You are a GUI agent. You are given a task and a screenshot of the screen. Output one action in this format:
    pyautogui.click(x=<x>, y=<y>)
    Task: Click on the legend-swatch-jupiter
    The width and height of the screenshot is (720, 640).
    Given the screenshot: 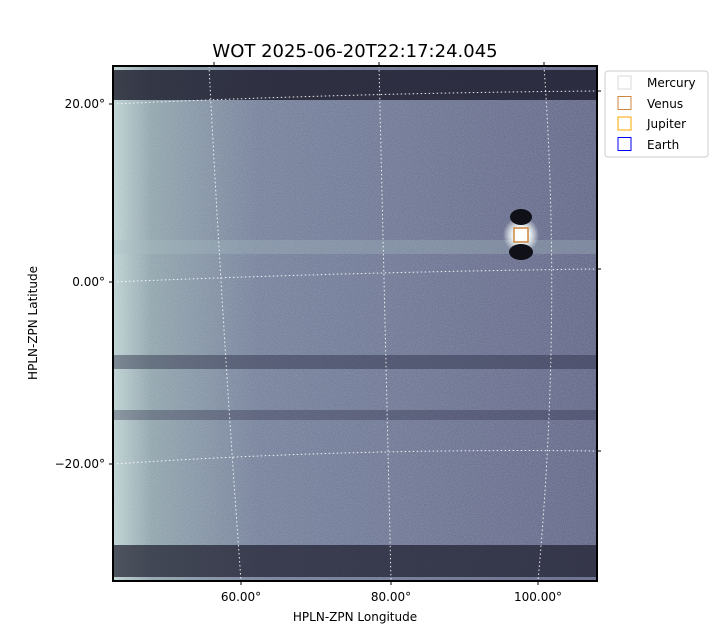 What is the action you would take?
    pyautogui.click(x=624, y=123)
    